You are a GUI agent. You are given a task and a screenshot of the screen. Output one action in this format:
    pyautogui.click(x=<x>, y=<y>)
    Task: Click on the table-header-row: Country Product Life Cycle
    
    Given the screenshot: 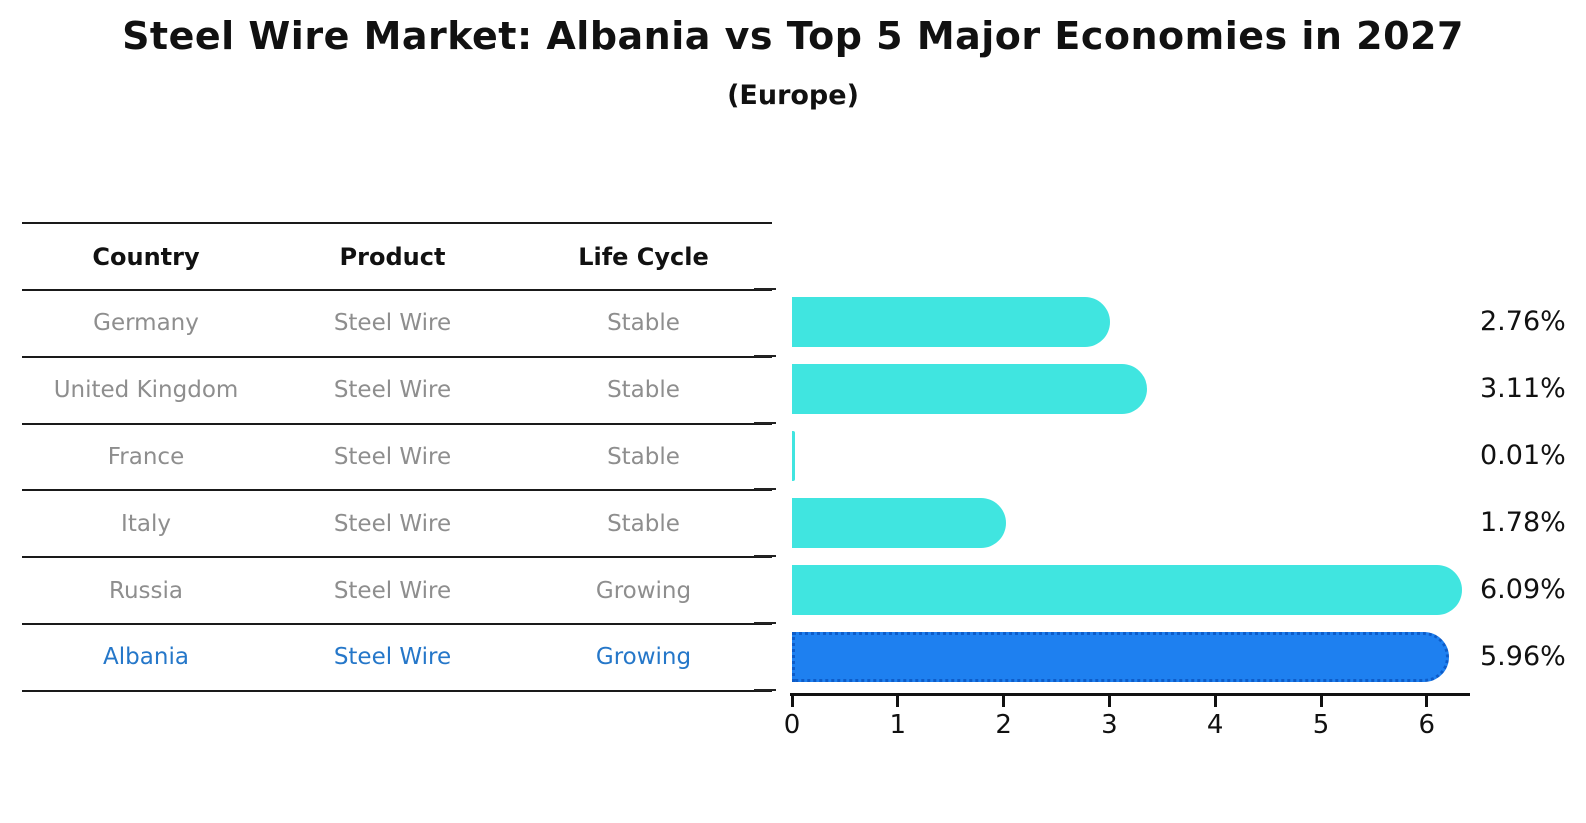 What is the action you would take?
    pyautogui.click(x=397, y=257)
    